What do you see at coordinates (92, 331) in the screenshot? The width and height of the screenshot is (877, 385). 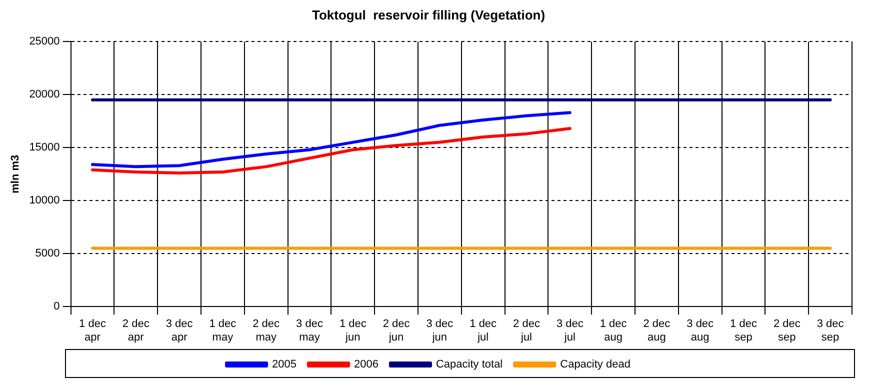 I see `x-tick-label: 1 dec apr` at bounding box center [92, 331].